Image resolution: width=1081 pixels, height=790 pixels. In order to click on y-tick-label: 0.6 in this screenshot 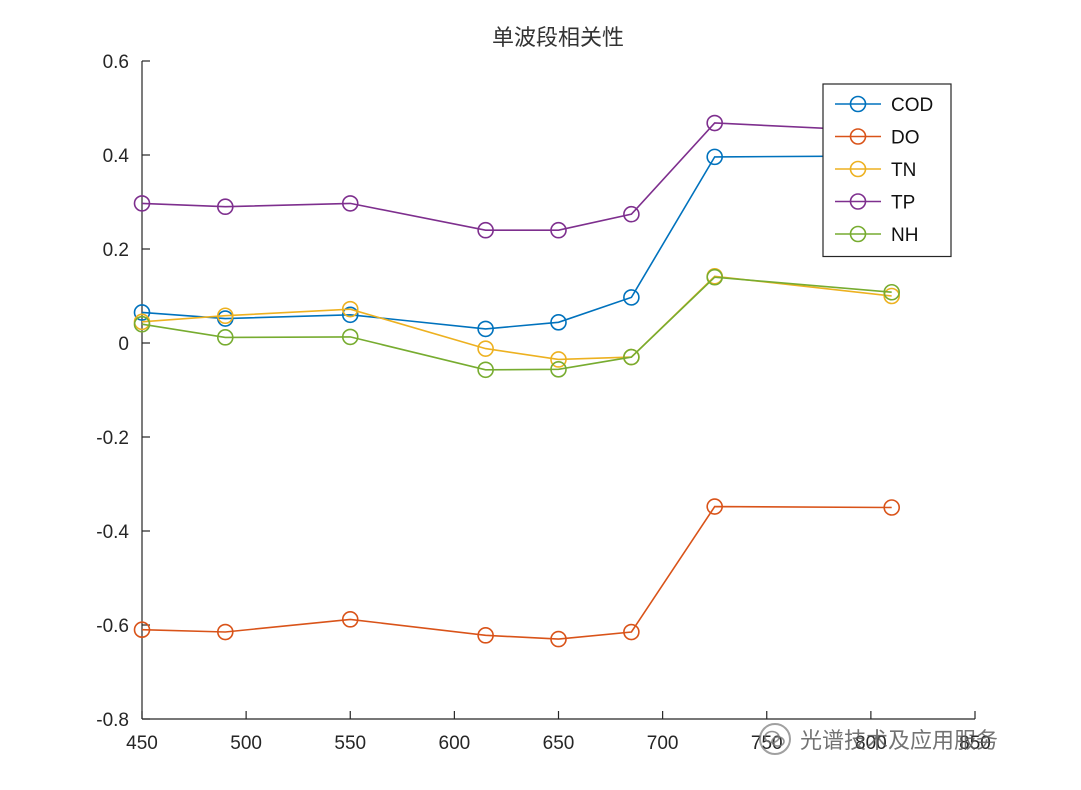, I will do `click(116, 62)`.